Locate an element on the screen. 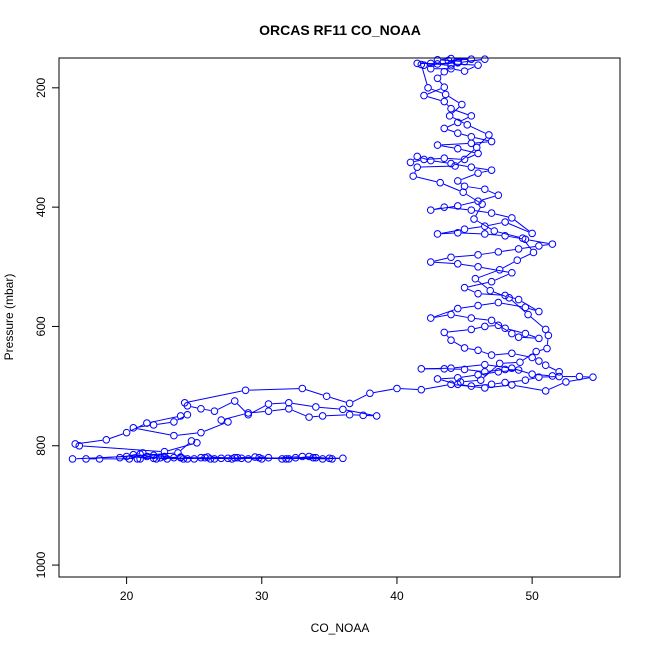 This screenshot has height=650, width=650. y-tick-label-200: 200 is located at coordinates (41, 87).